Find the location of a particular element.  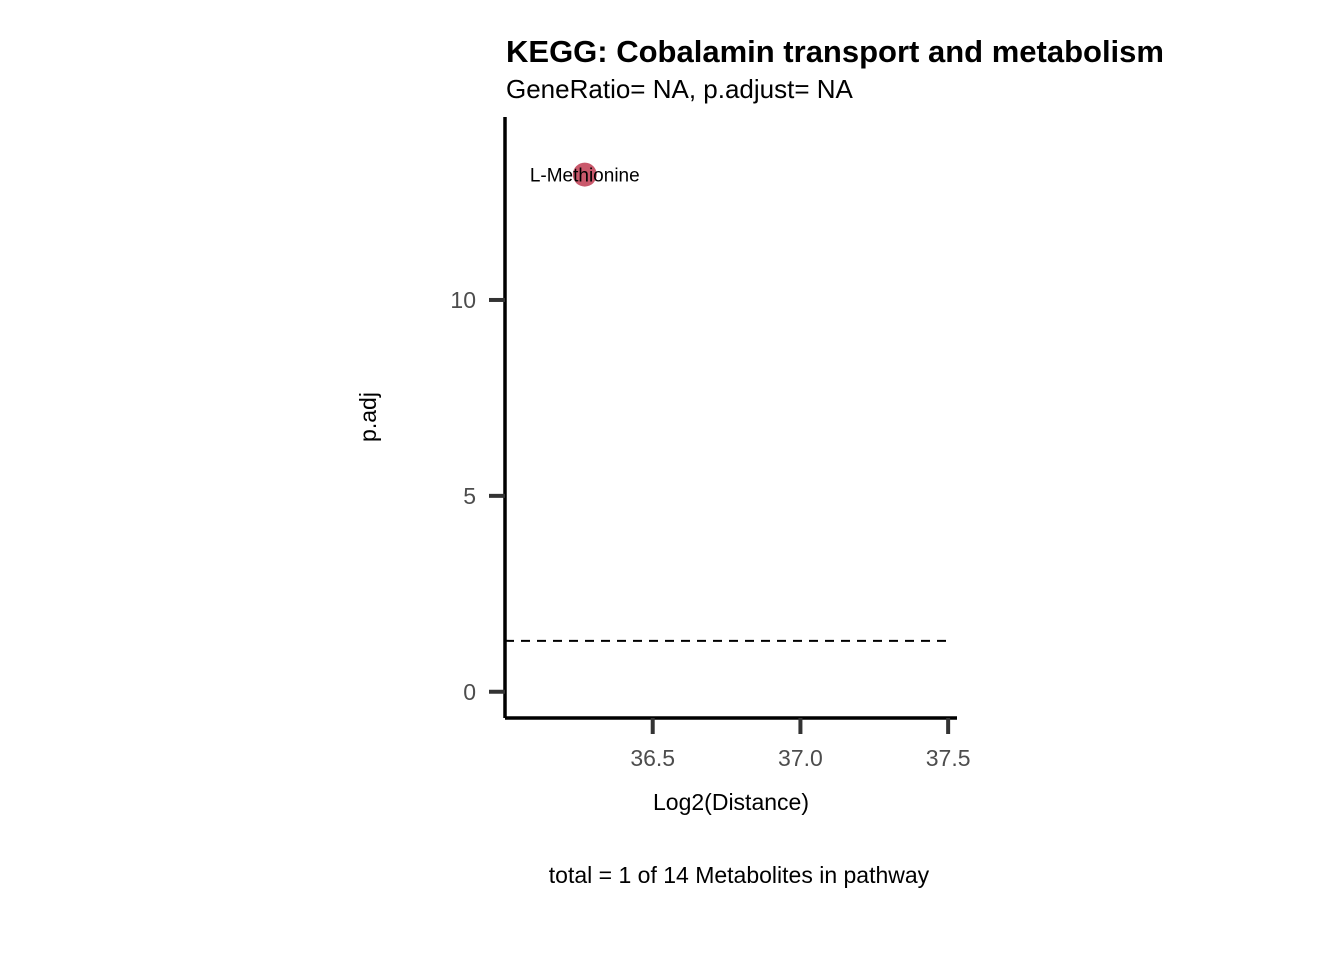

x-tick-label: 36.5 is located at coordinates (652, 758).